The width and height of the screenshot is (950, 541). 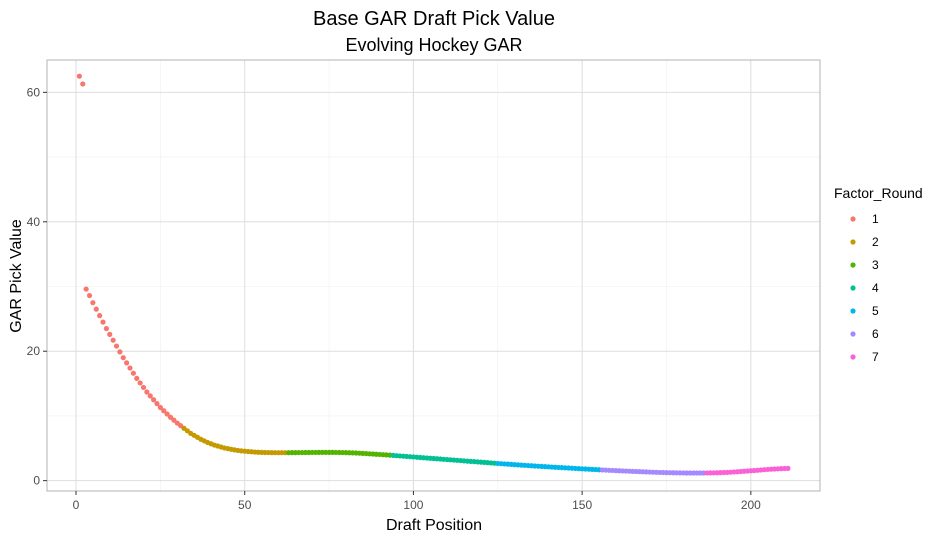 What do you see at coordinates (434, 19) in the screenshot?
I see `chart-title: Base GAR Draft Pick Value` at bounding box center [434, 19].